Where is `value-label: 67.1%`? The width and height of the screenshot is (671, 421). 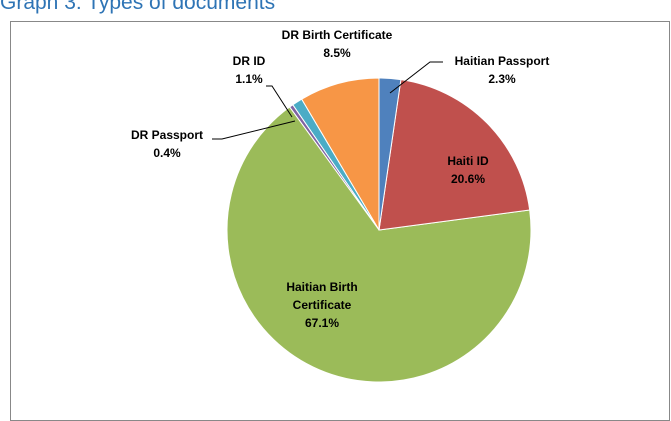
value-label: 67.1% is located at coordinates (322, 323).